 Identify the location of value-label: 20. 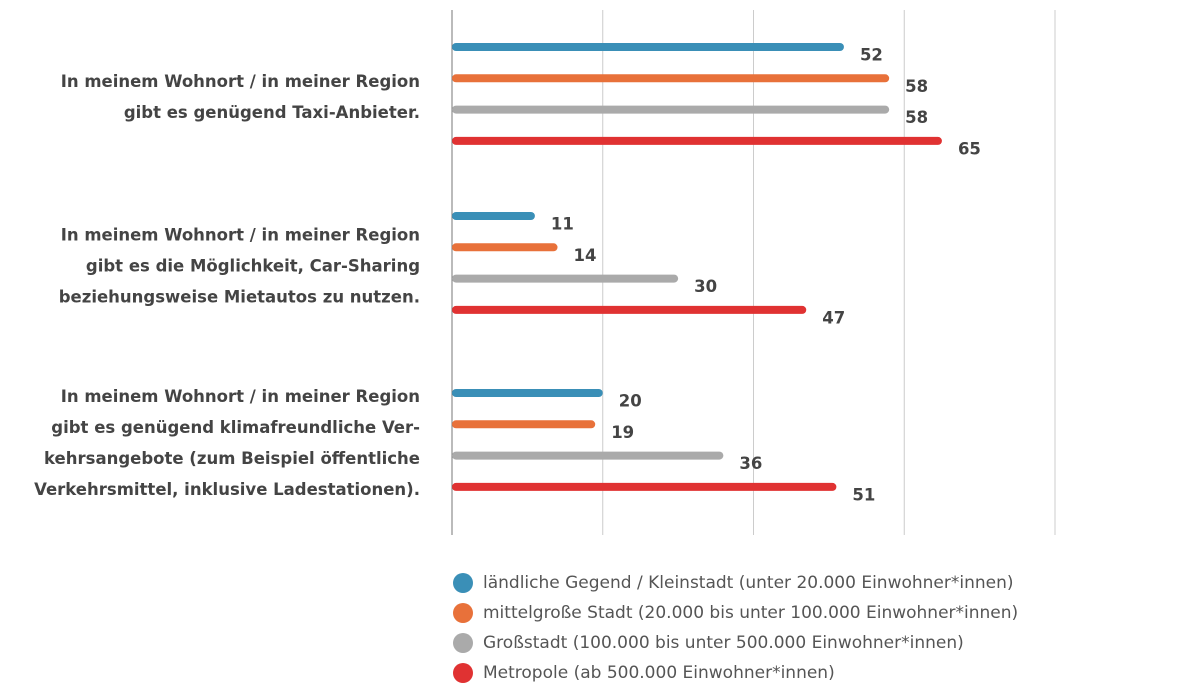
(630, 401).